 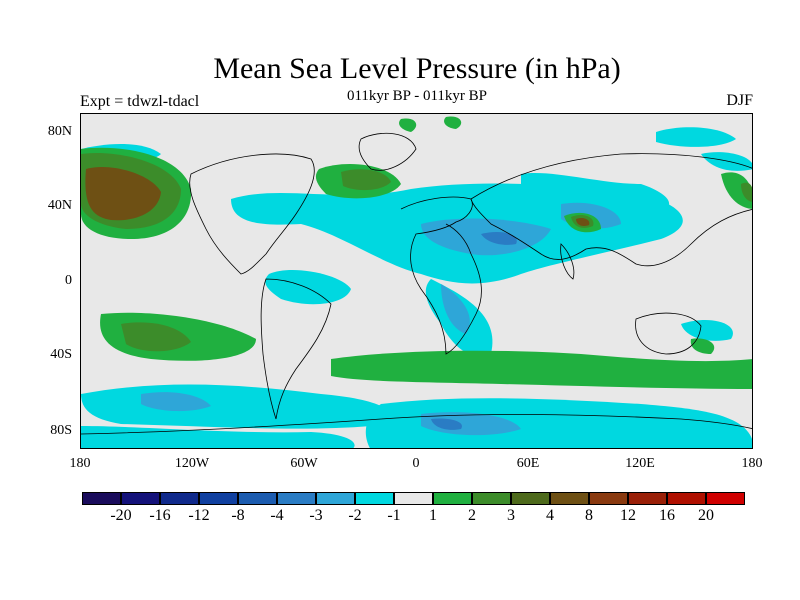 What do you see at coordinates (474, 331) in the screenshot?
I see `negative-anomaly-peak` at bounding box center [474, 331].